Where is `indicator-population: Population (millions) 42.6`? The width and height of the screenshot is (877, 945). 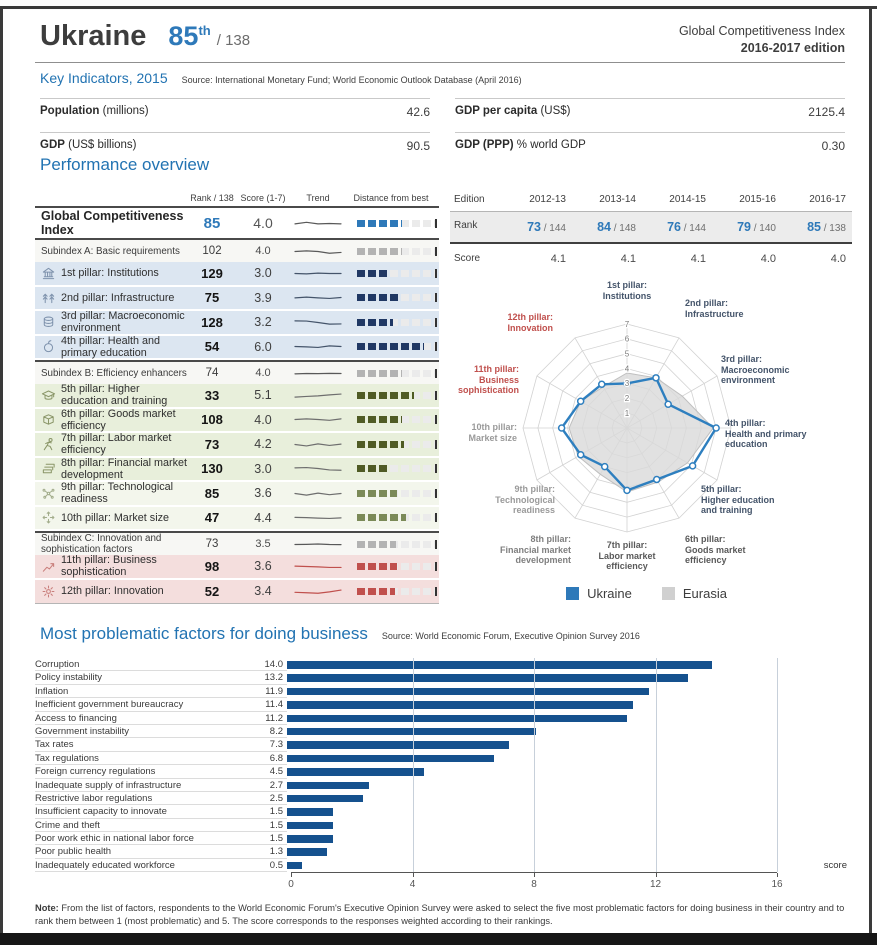
indicator-population: Population (millions) 42.6 is located at coordinates (235, 115).